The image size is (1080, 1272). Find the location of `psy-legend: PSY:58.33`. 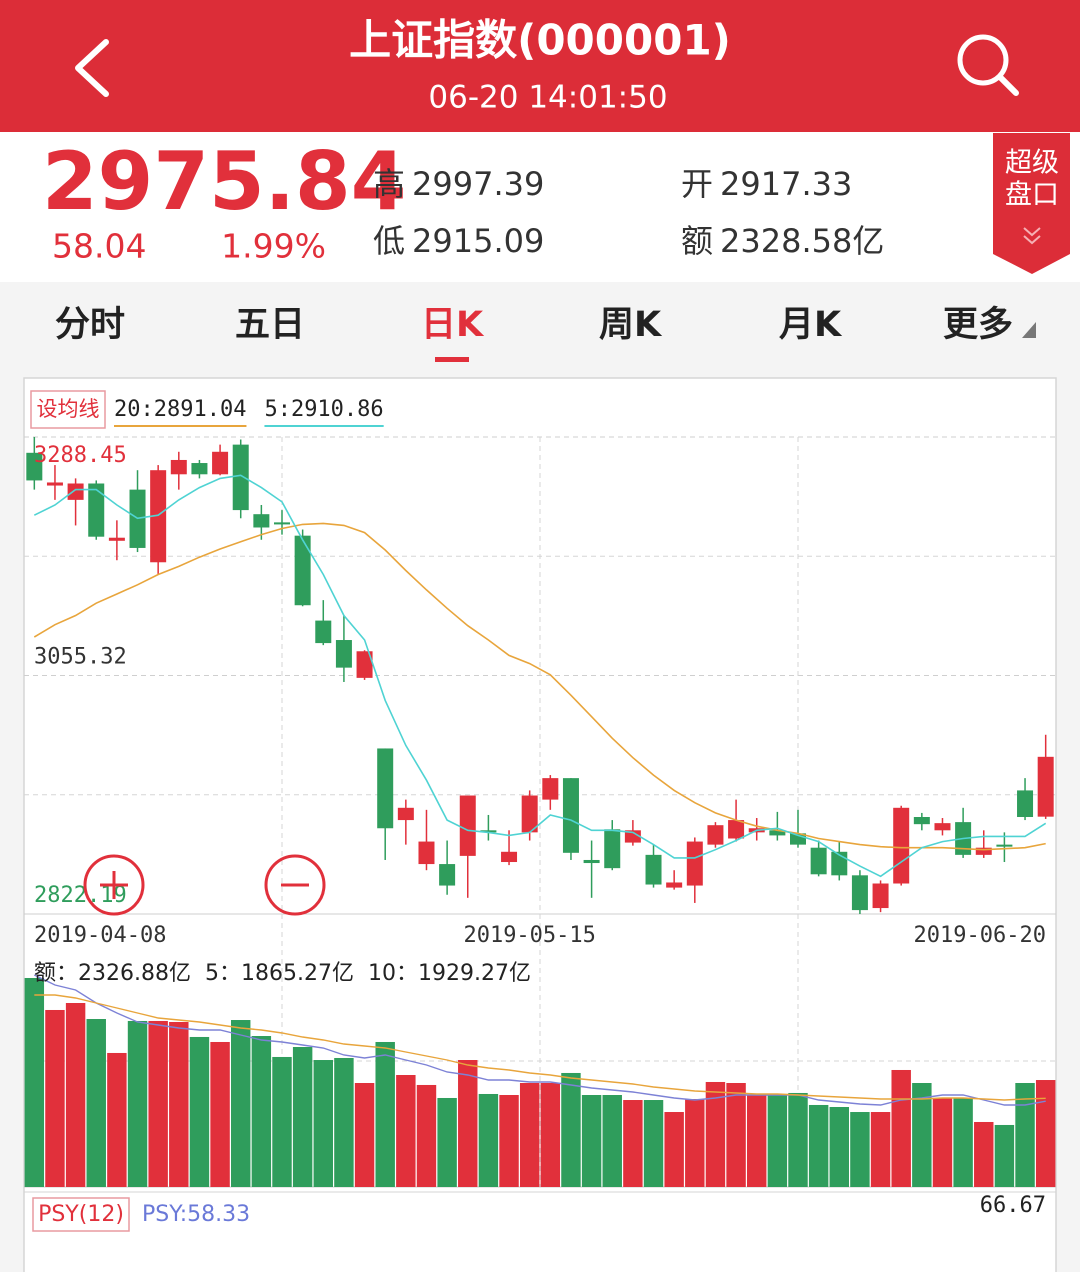

psy-legend: PSY:58.33 is located at coordinates (196, 1214).